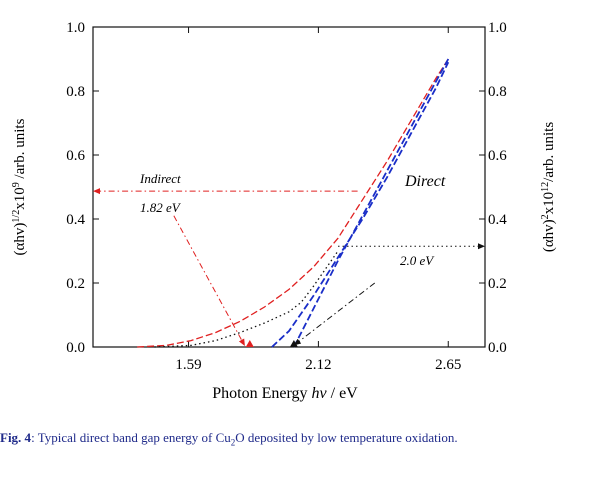 The height and width of the screenshot is (477, 598). Describe the element at coordinates (16, 437) in the screenshot. I see `caption-label: Fig. 4` at that location.